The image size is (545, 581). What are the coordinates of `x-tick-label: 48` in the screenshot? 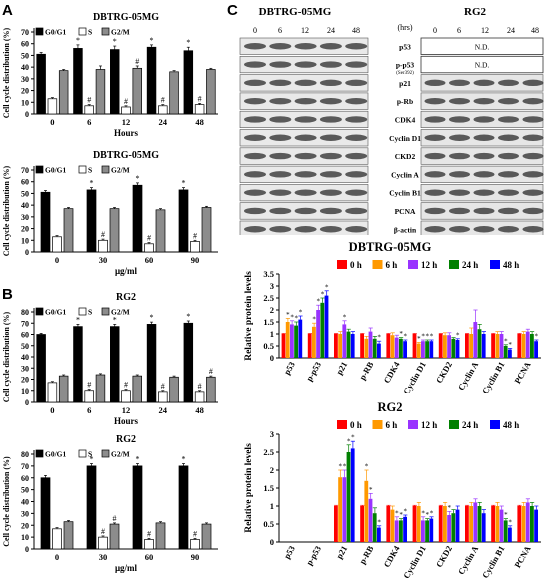 It's located at (199, 410).